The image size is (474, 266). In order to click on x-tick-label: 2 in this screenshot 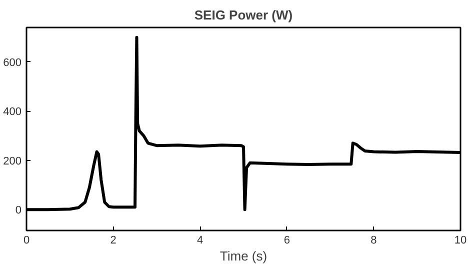, I will do `click(113, 240)`.